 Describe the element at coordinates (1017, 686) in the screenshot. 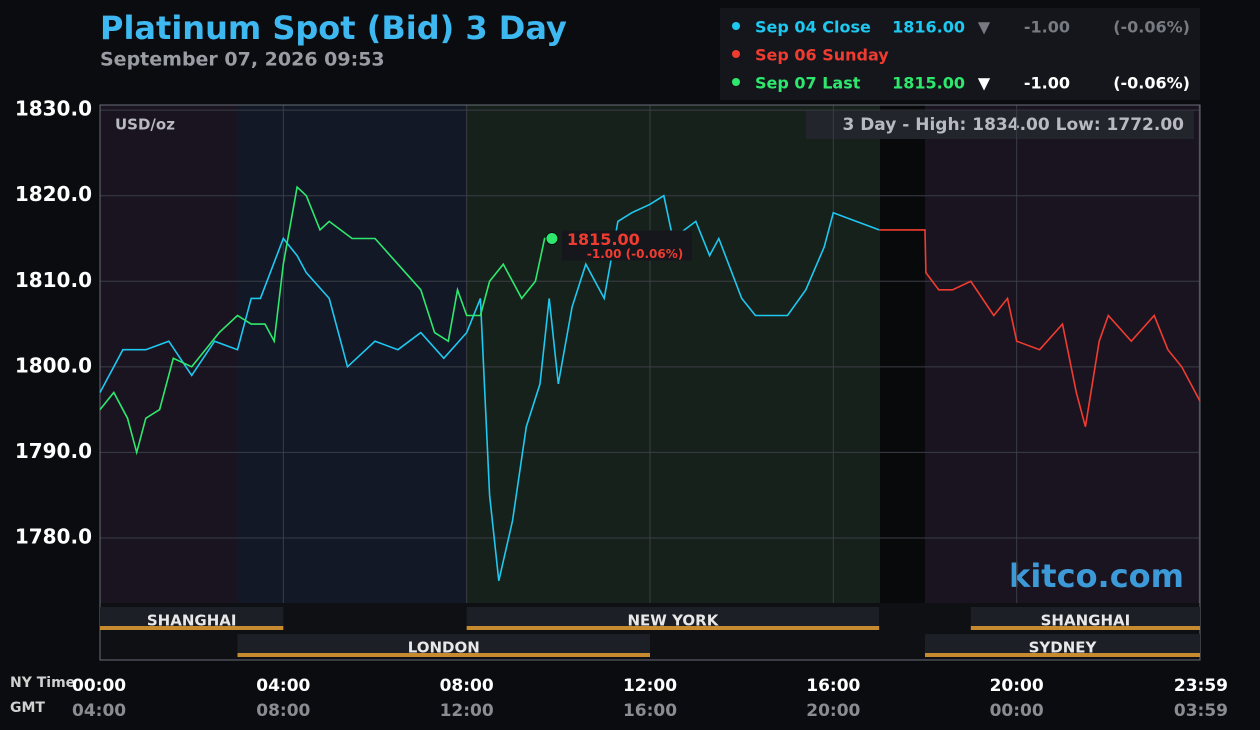

I see `x-tick-label: 20:00` at that location.